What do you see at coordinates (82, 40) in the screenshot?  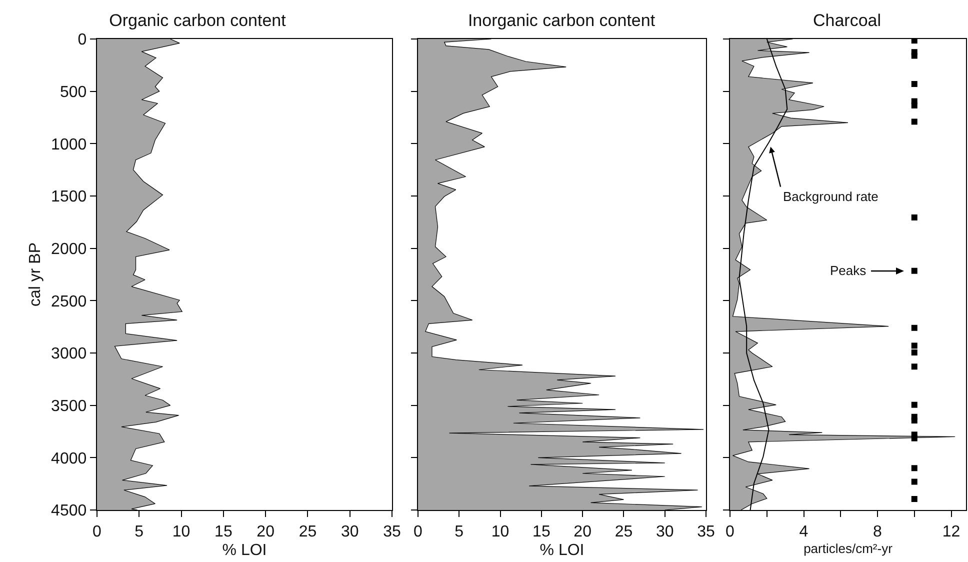 I see `y-tick-label: 0` at bounding box center [82, 40].